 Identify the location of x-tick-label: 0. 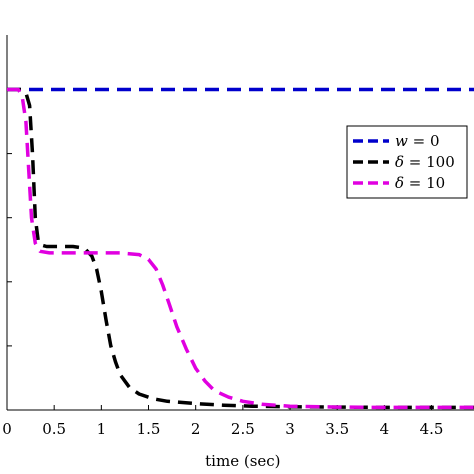
(7, 429).